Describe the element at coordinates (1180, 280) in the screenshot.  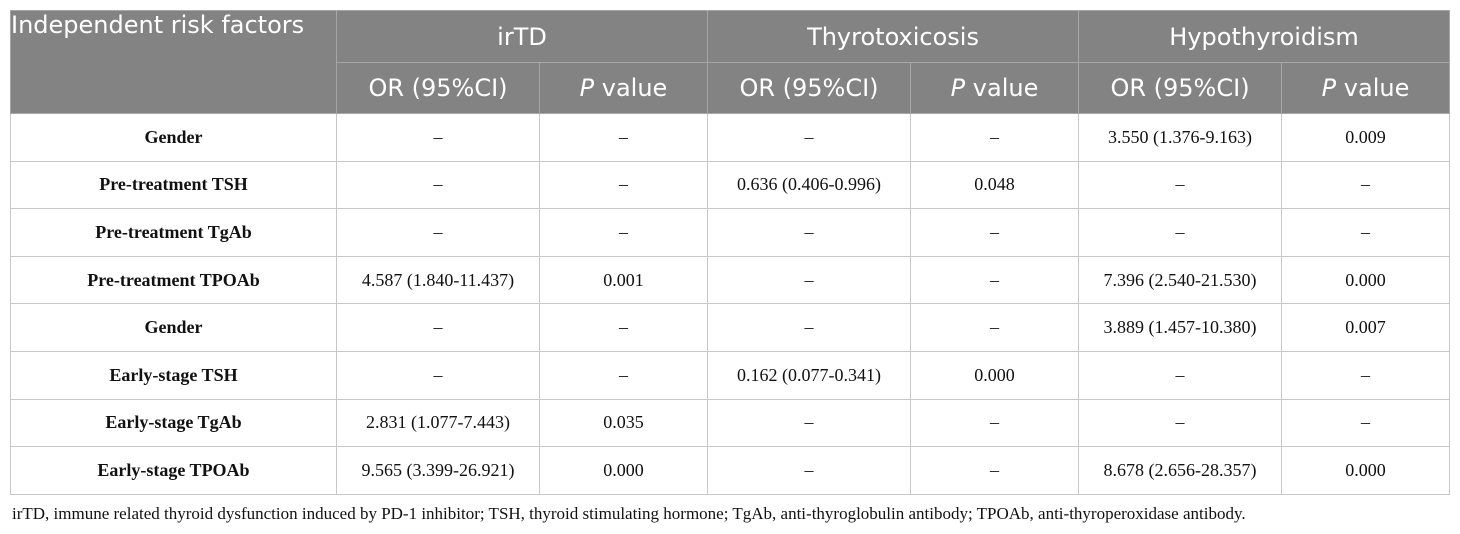
I see `cell-or-hypothyroidism: 7.396 (2.540-21.530)` at that location.